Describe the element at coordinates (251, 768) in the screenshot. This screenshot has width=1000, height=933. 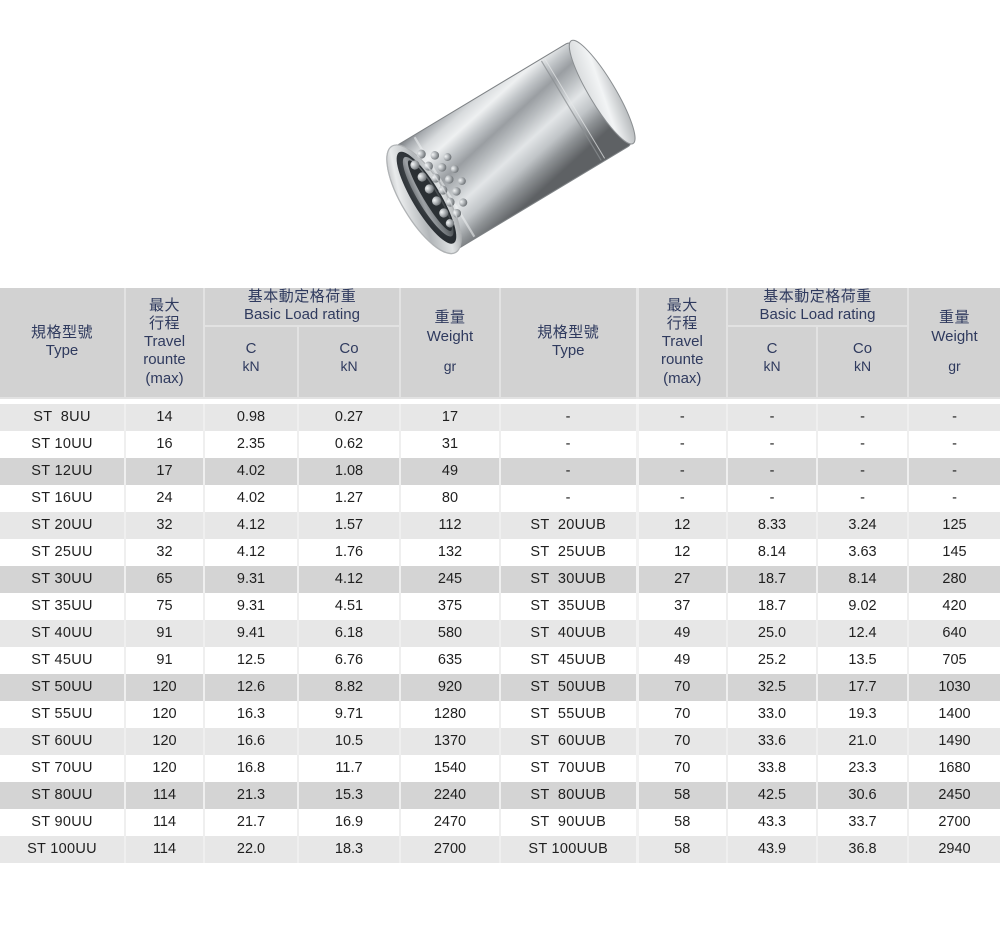
I see `cell-c-left: 16.8` at that location.